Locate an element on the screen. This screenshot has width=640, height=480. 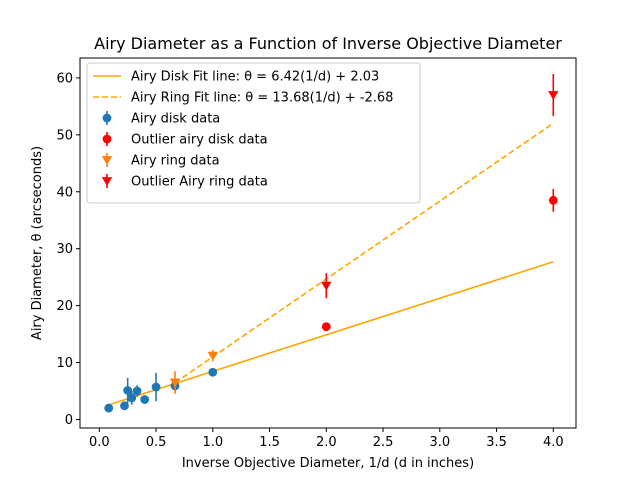
legend-label: Outlier airy disk data is located at coordinates (199, 140).